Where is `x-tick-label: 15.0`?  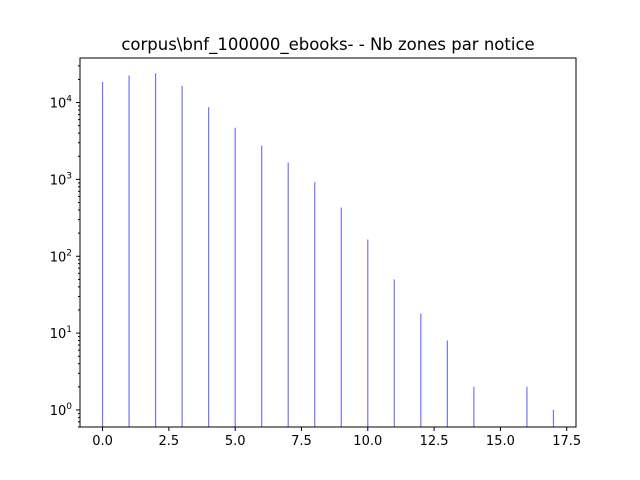 x-tick-label: 15.0 is located at coordinates (500, 441).